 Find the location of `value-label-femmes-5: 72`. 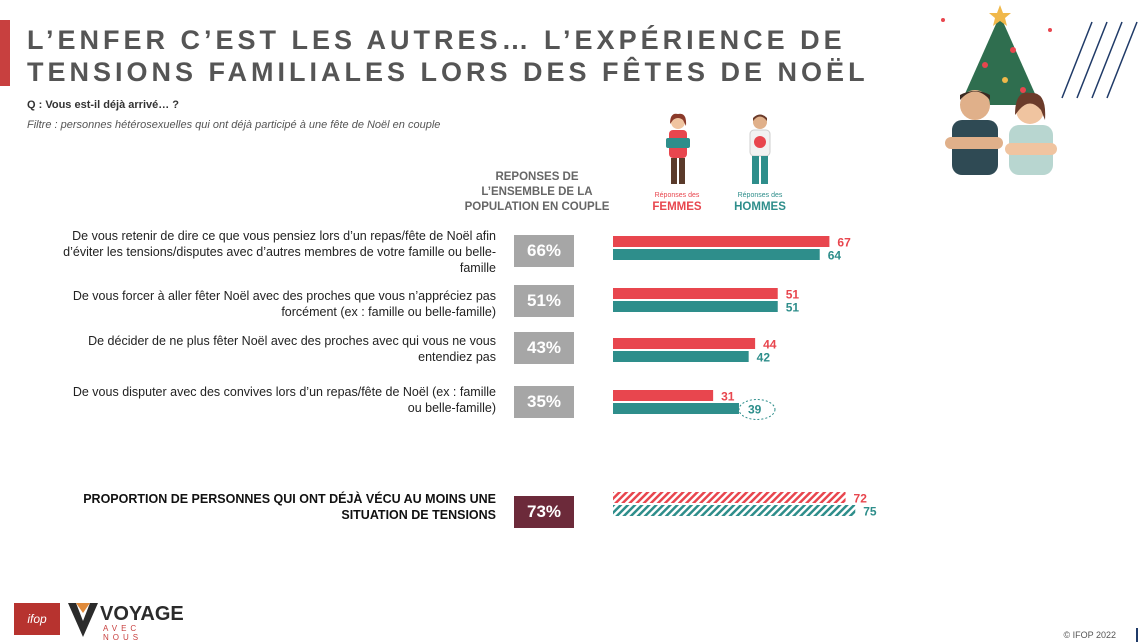

value-label-femmes-5: 72 is located at coordinates (861, 499).